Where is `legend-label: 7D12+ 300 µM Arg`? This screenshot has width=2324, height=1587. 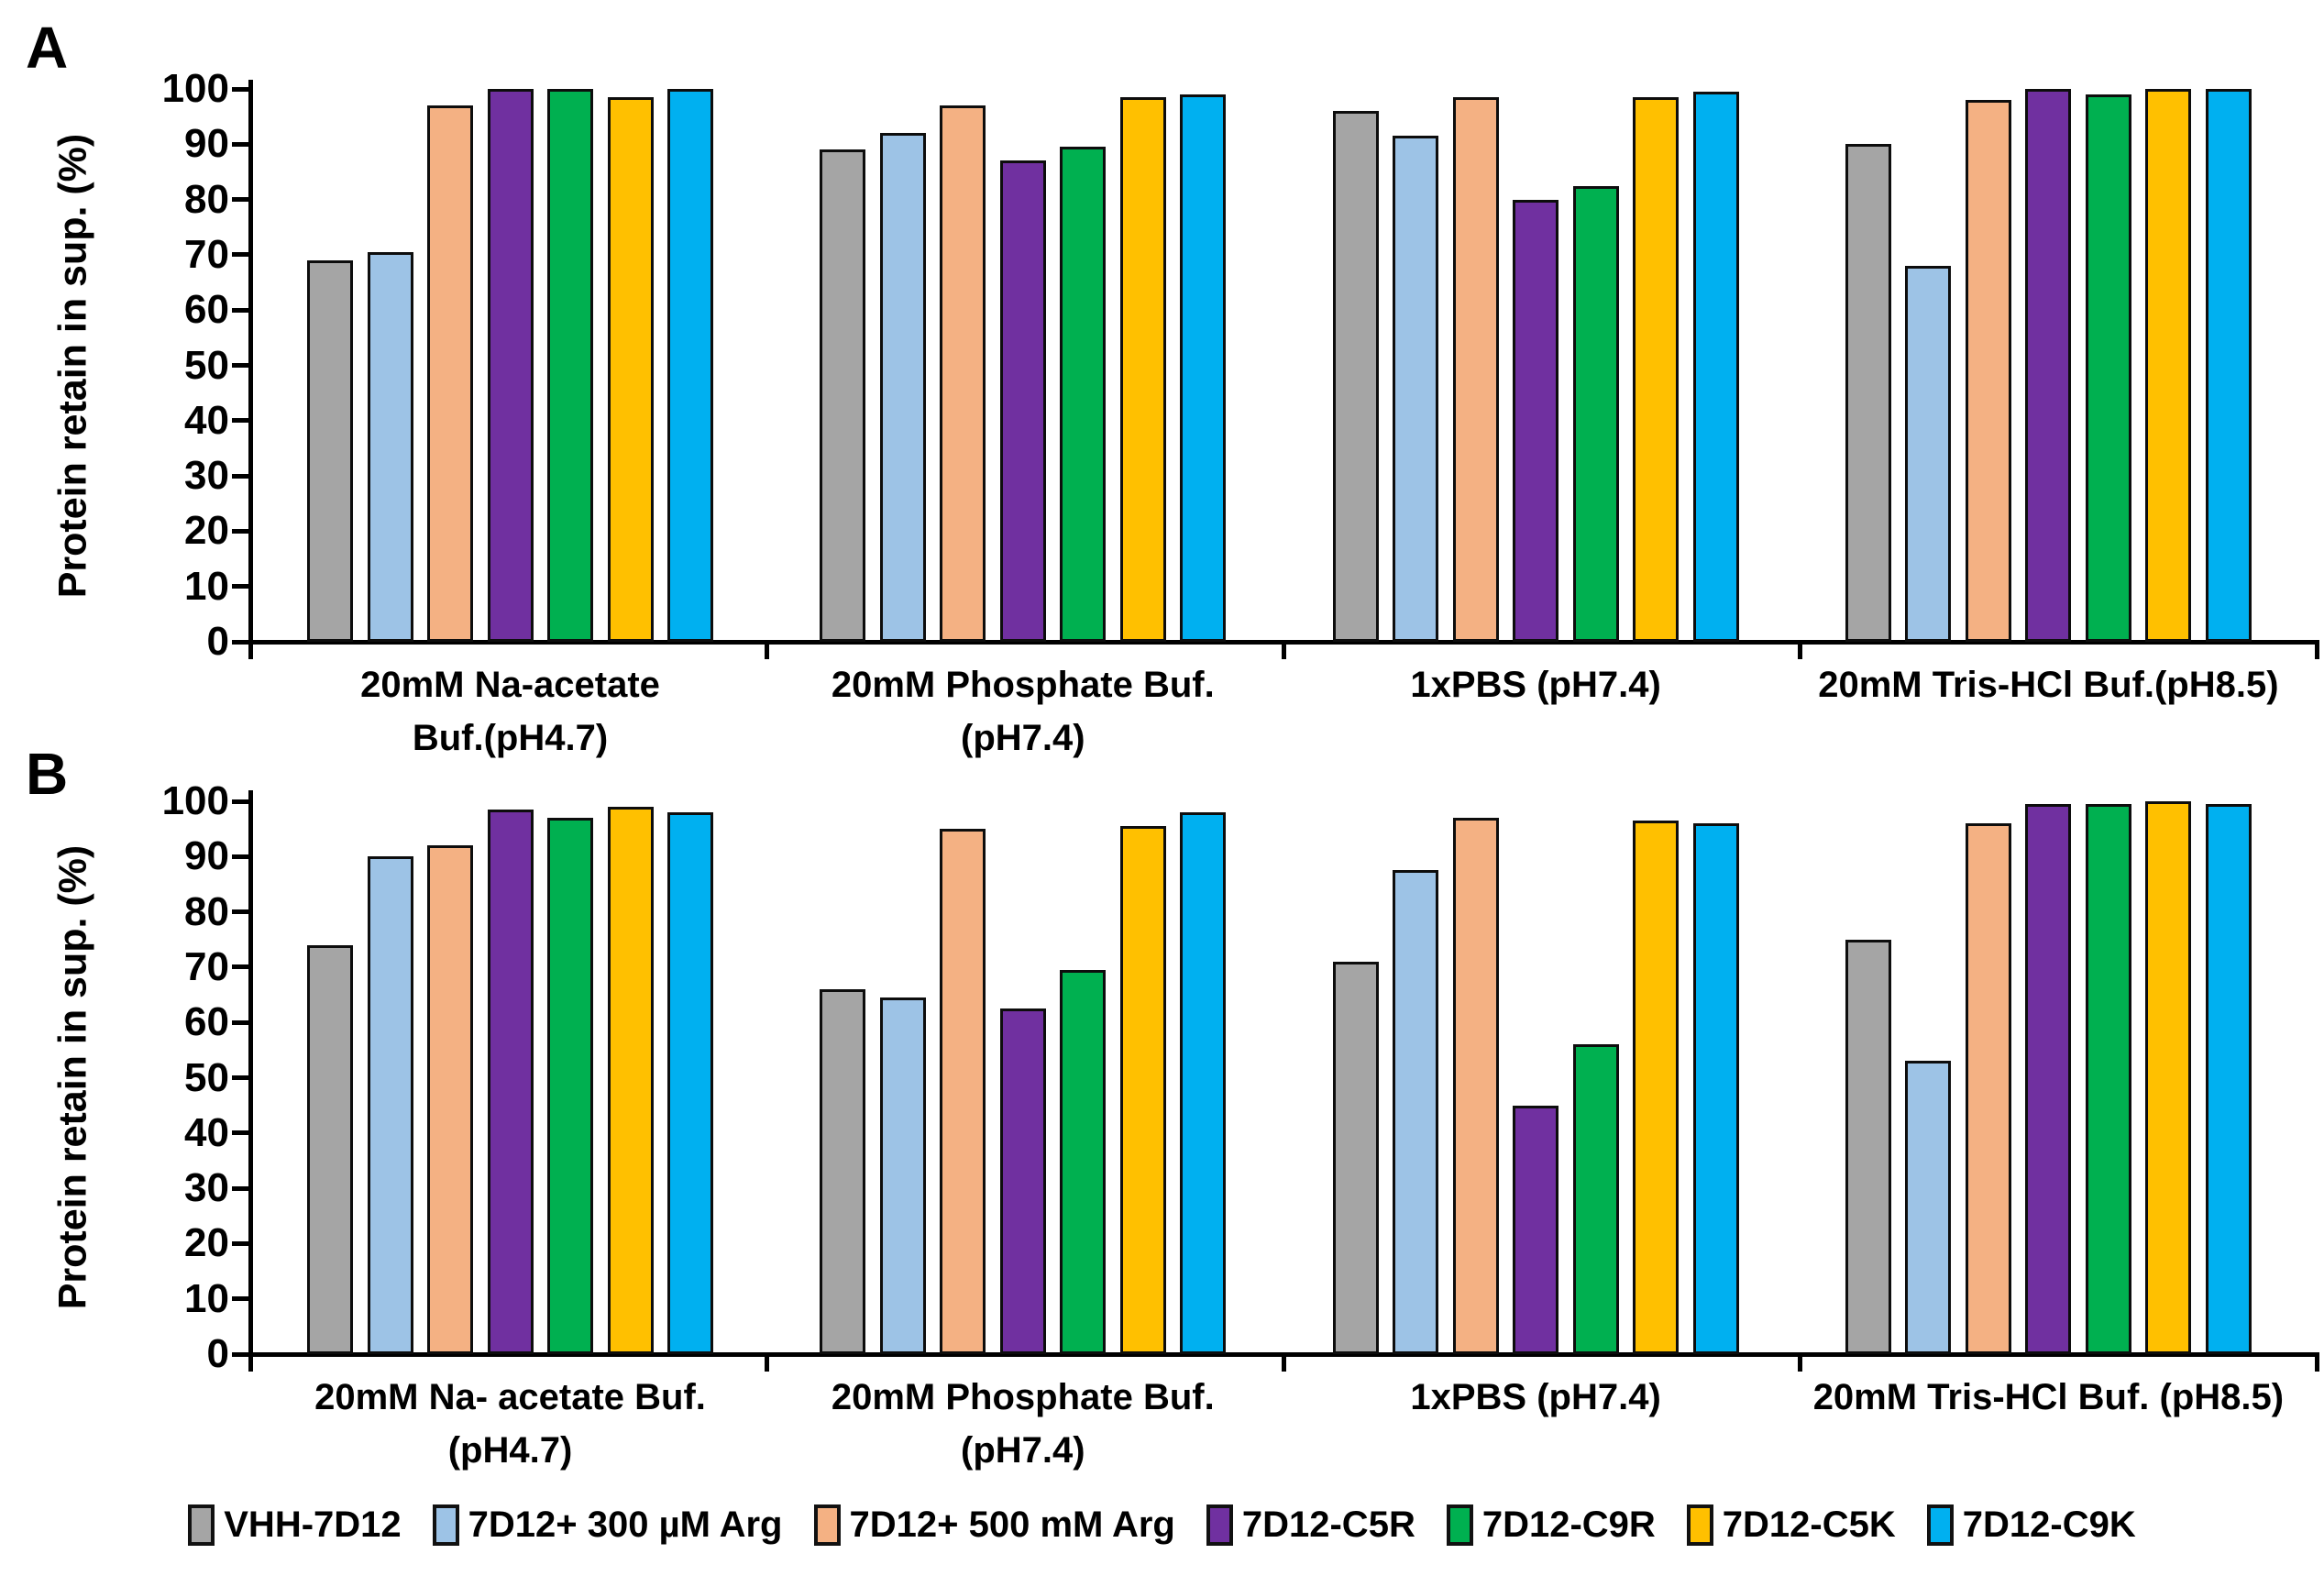
legend-label: 7D12+ 300 µM Arg is located at coordinates (625, 1524).